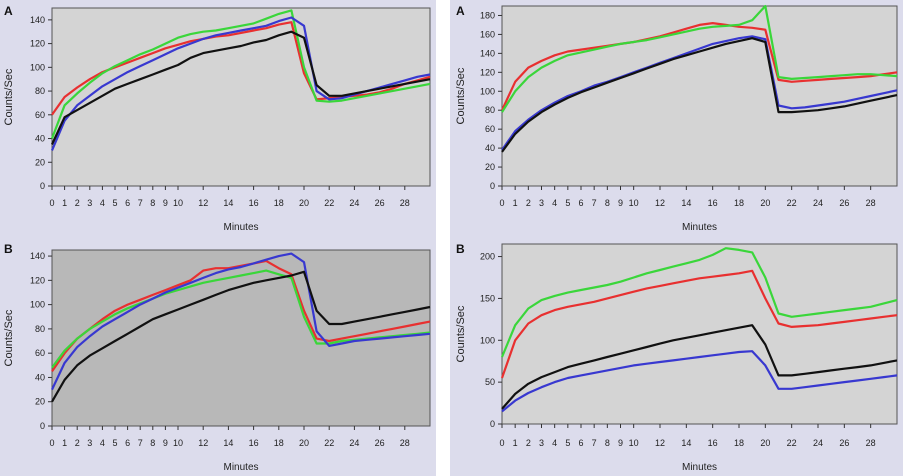  What do you see at coordinates (487, 298) in the screenshot?
I see `y-tick-label: 150` at bounding box center [487, 298].